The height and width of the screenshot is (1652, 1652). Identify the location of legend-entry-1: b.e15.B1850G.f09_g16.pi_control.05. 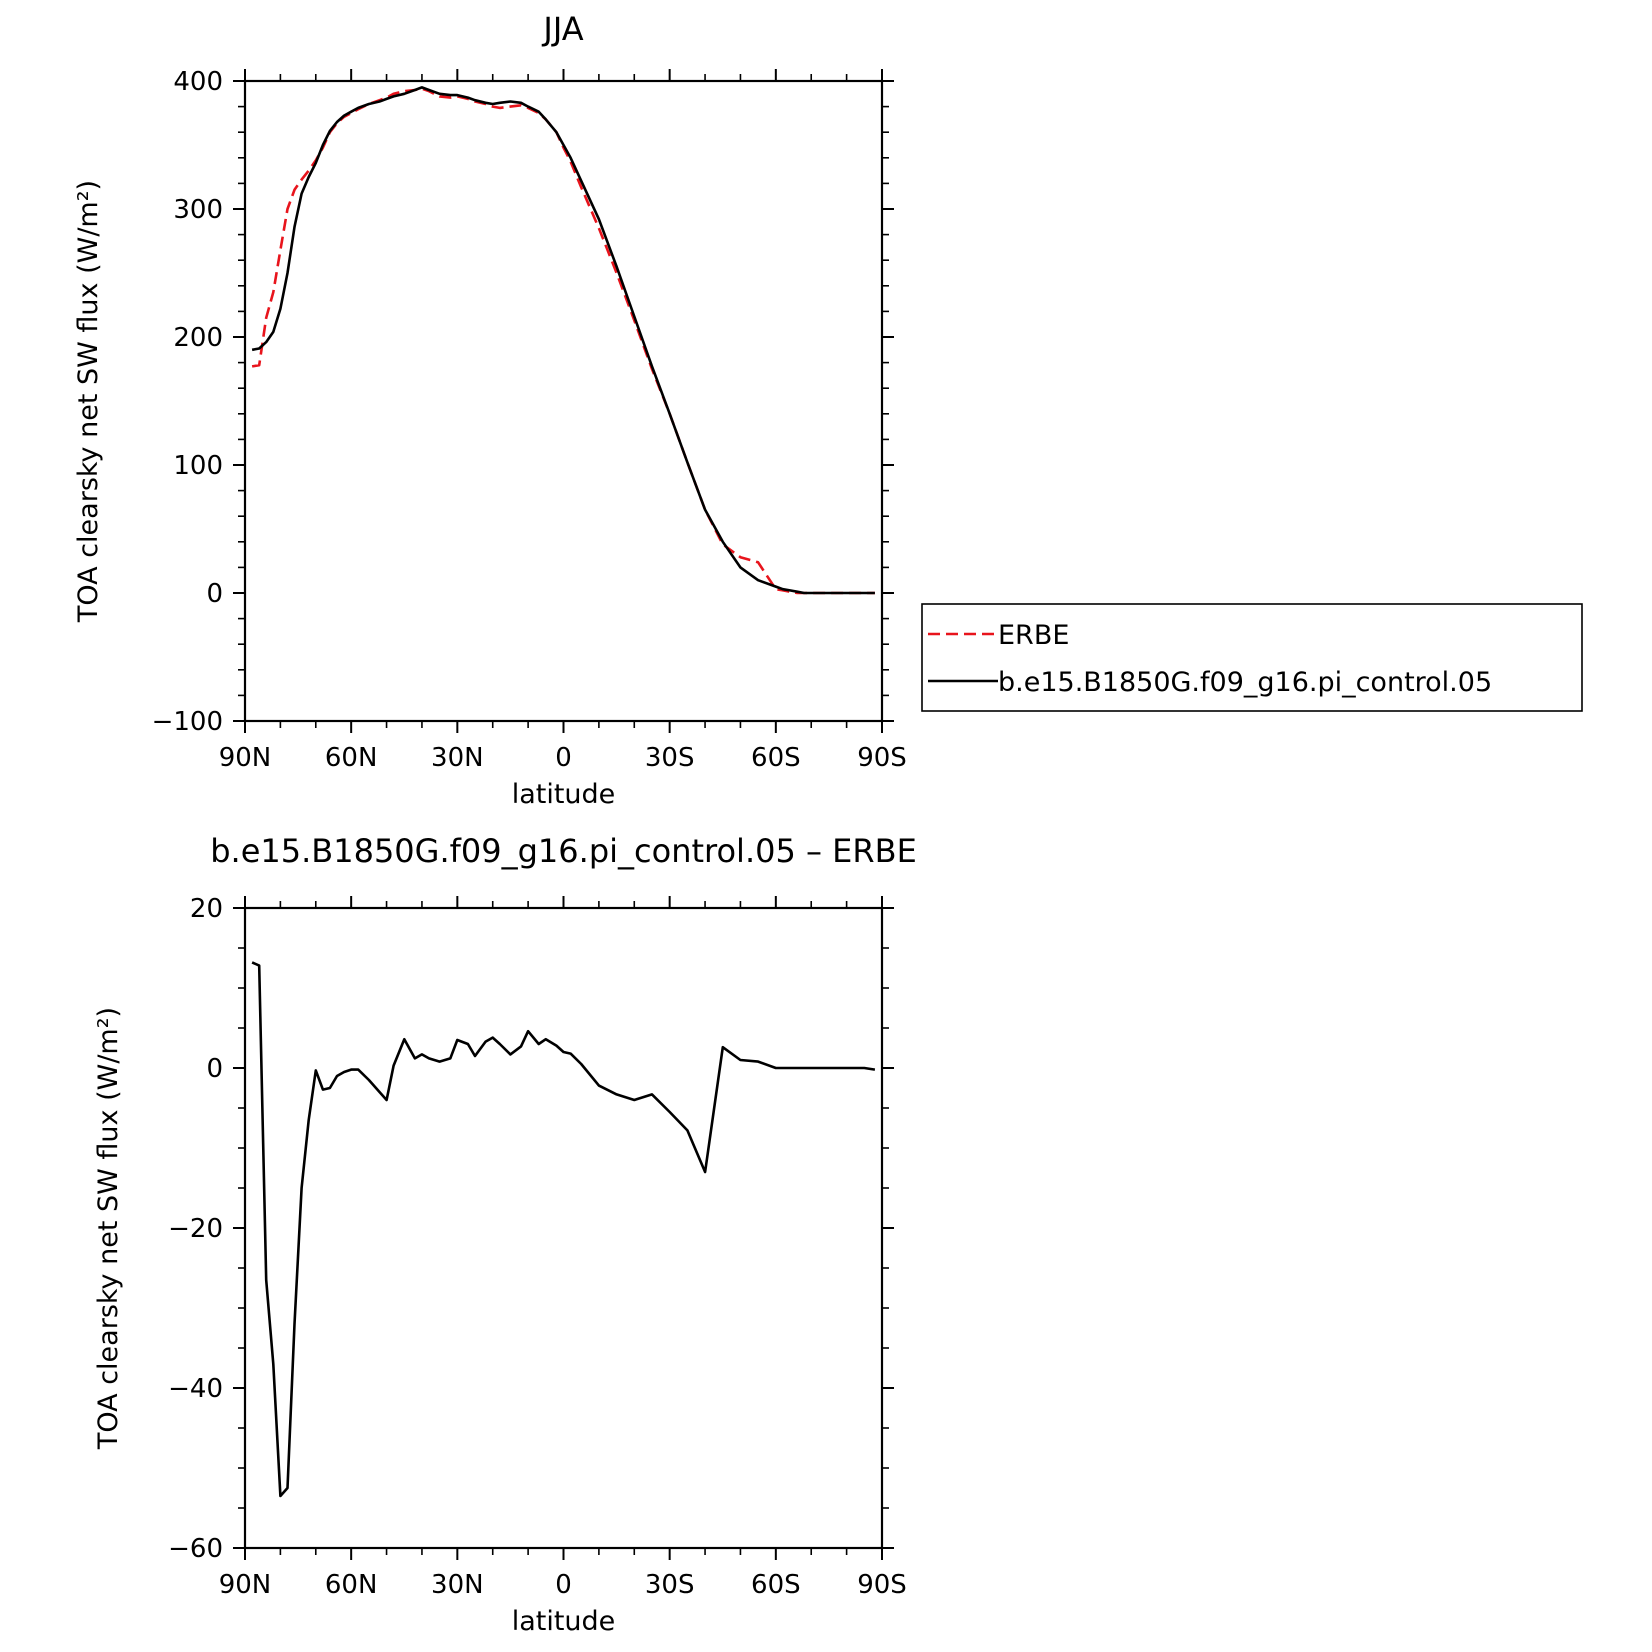
(1245, 682).